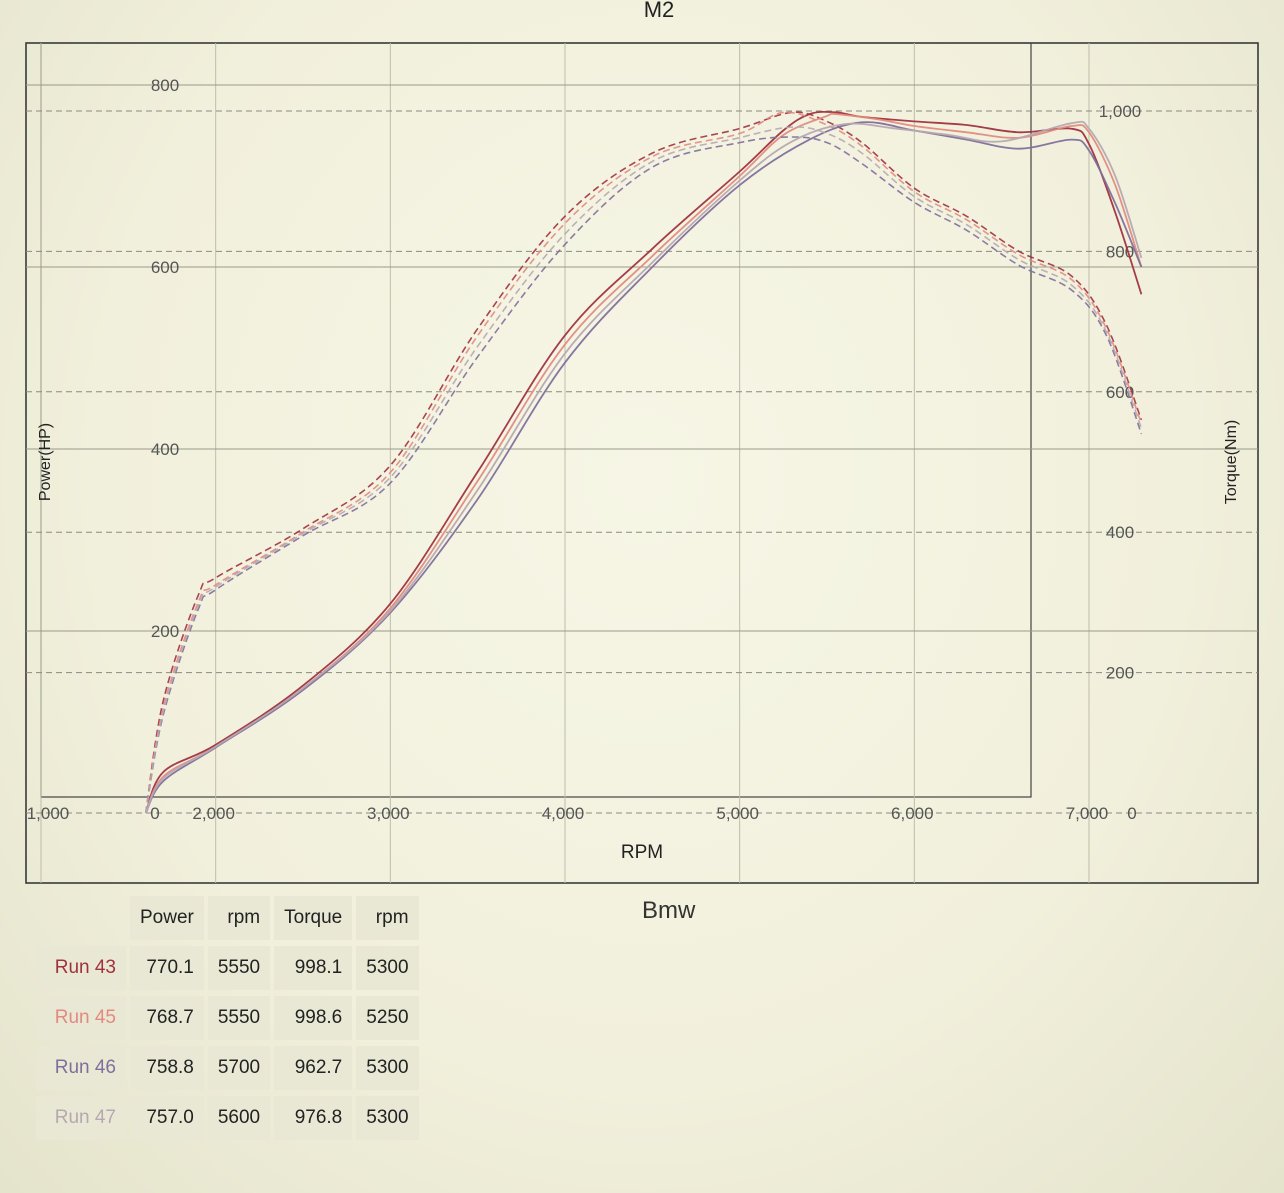 The width and height of the screenshot is (1284, 1193). What do you see at coordinates (1087, 813) in the screenshot?
I see `x-tick-label: 7,000` at bounding box center [1087, 813].